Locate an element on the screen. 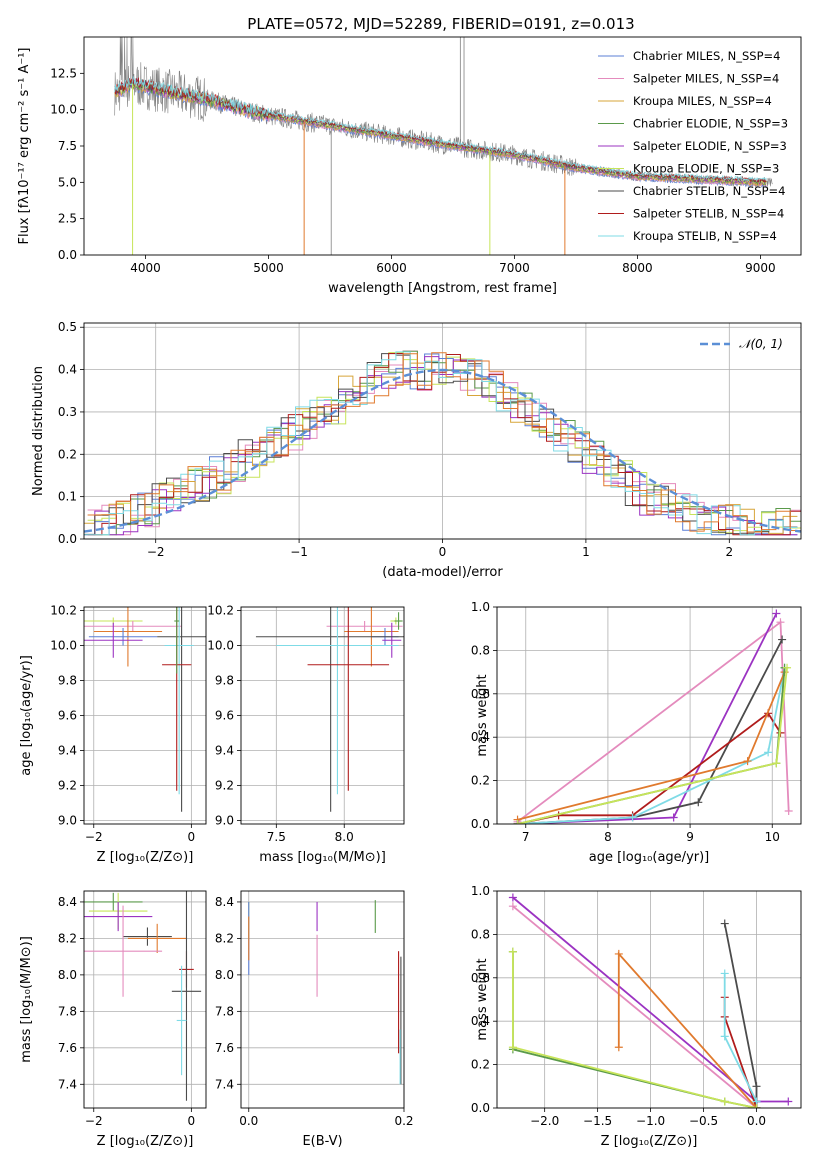 The width and height of the screenshot is (819, 1170). legend-label: Chabrier MILES, N_SSP=4 is located at coordinates (706, 56).